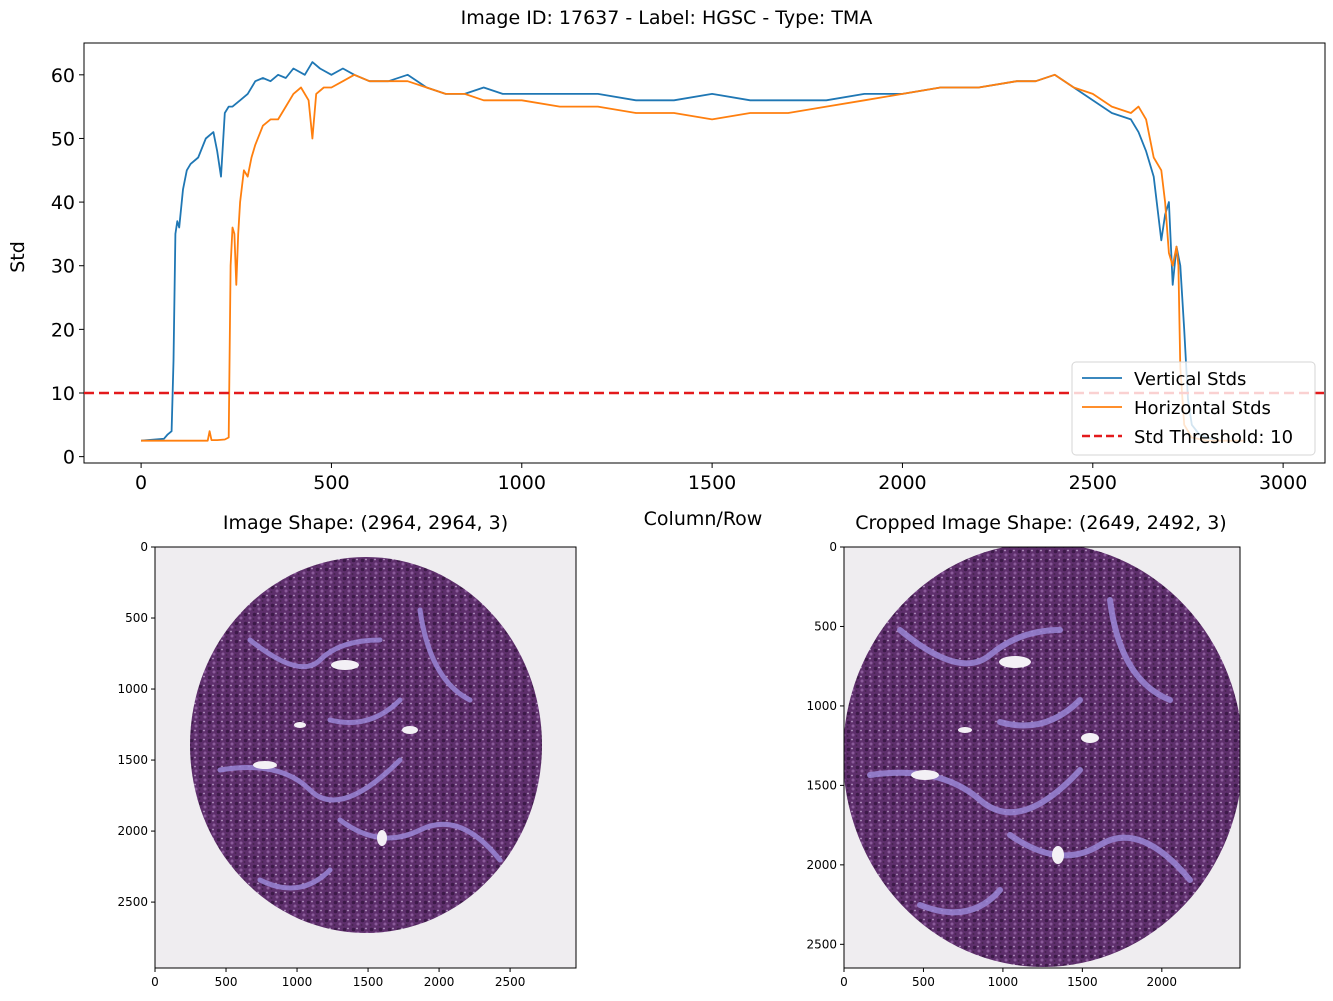 This screenshot has width=1333, height=1001. I want to click on y-tick-label: 0, so click(69, 458).